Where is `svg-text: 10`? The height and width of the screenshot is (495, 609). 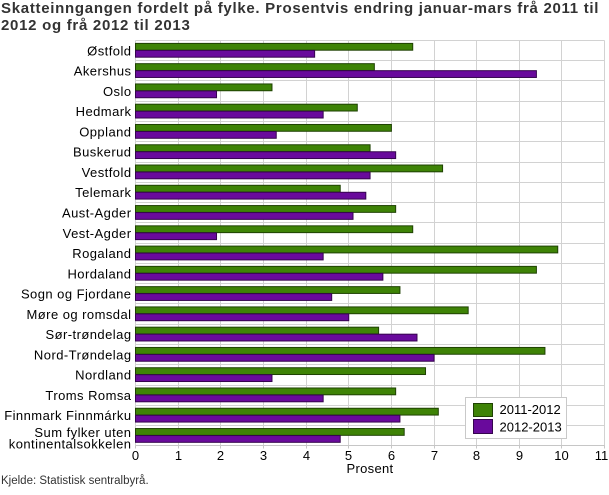
svg-text: 10 is located at coordinates (561, 455).